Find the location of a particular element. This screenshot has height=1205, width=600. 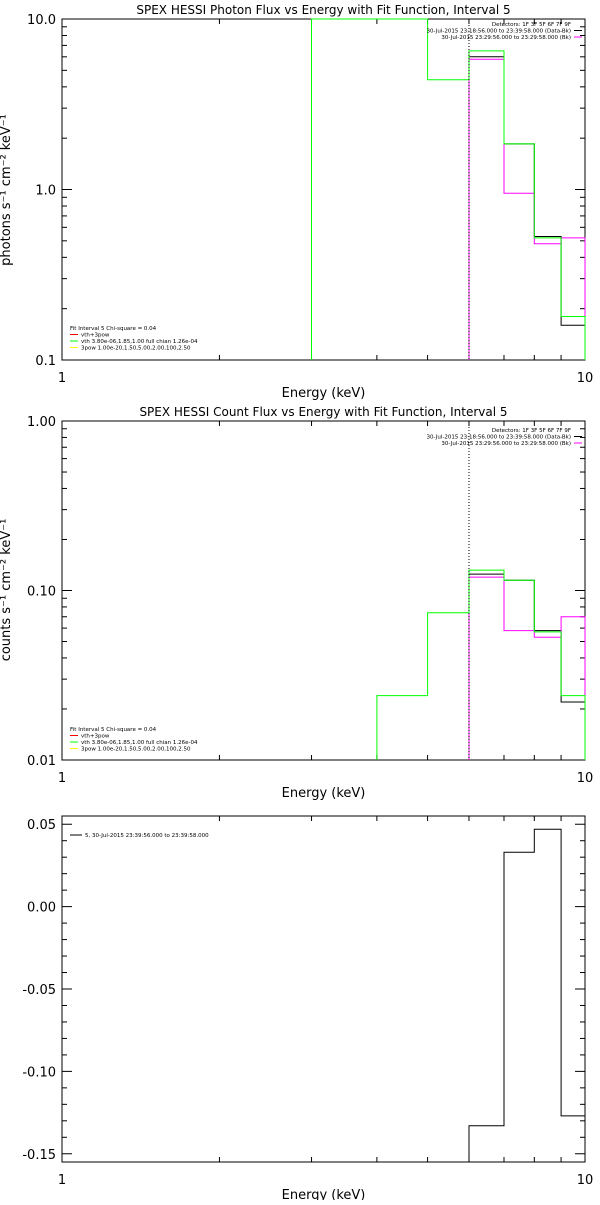

y-tick-label: 0.00 is located at coordinates (41, 908).